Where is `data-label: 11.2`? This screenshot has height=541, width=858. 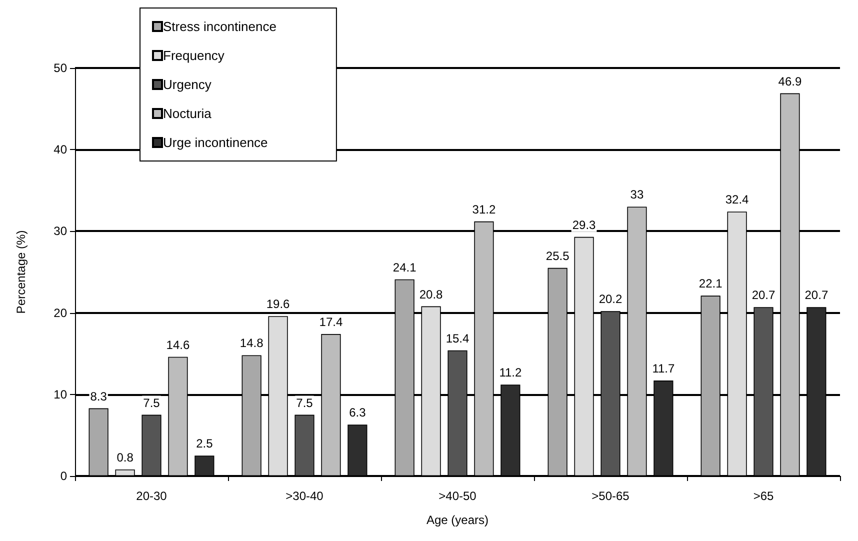
data-label: 11.2 is located at coordinates (510, 373).